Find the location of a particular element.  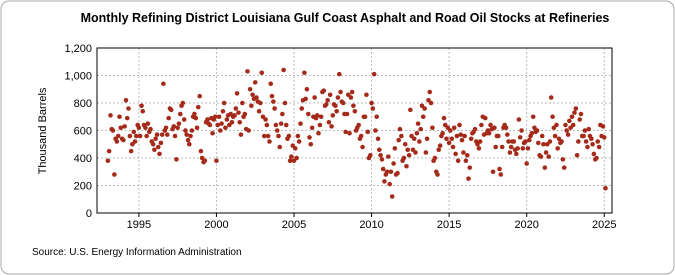

y-tick-label: 1,200 is located at coordinates (78, 49).